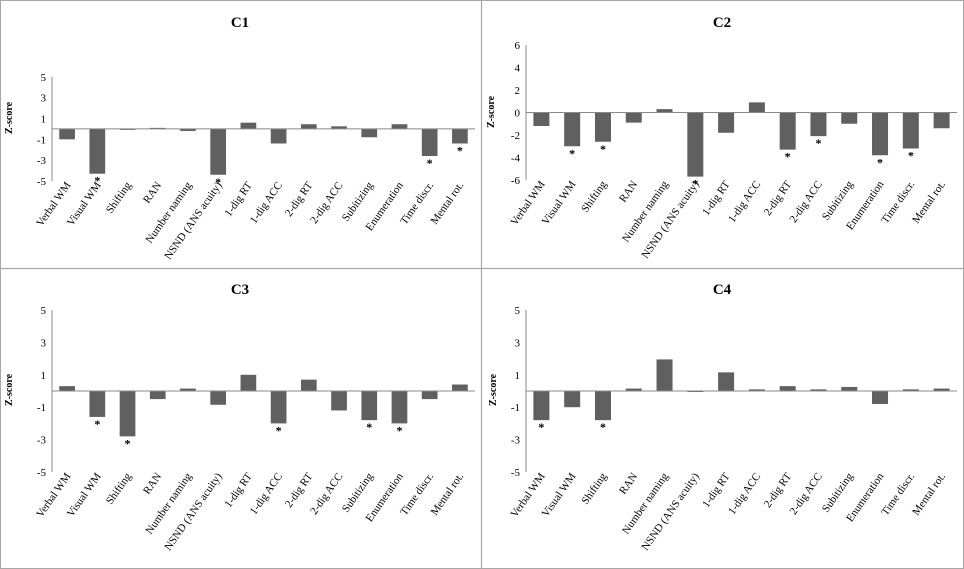 This screenshot has width=964, height=569. I want to click on y-tick-label: 2, so click(518, 91).